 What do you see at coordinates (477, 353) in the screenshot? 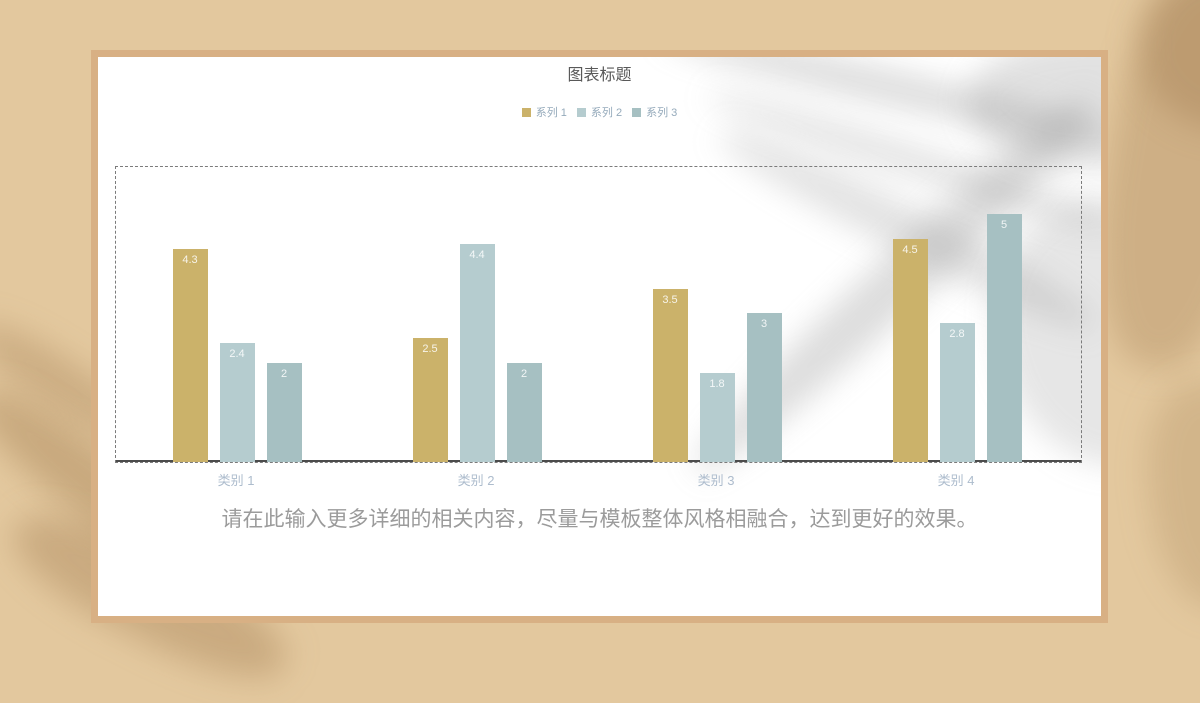
I see `bar: 4.4` at bounding box center [477, 353].